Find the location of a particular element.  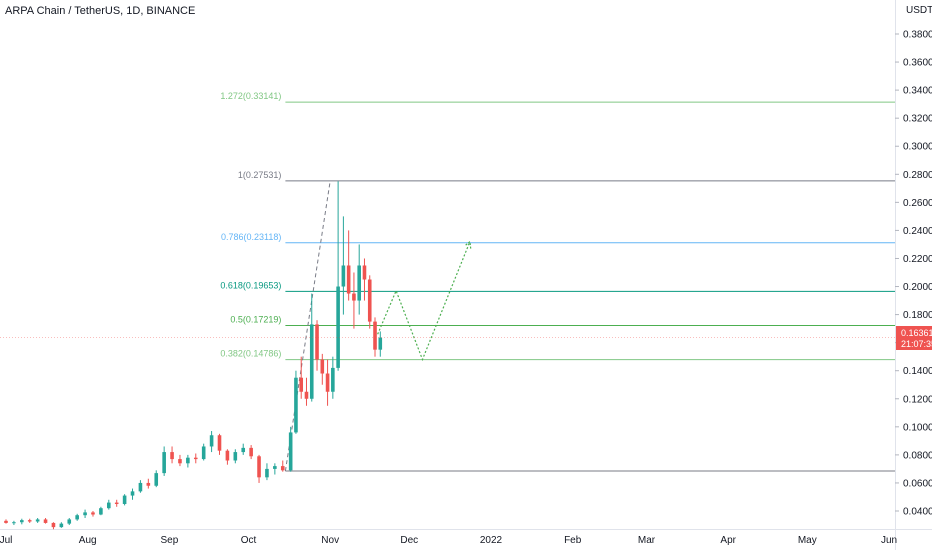

time-tick-label: Aug is located at coordinates (88, 540).